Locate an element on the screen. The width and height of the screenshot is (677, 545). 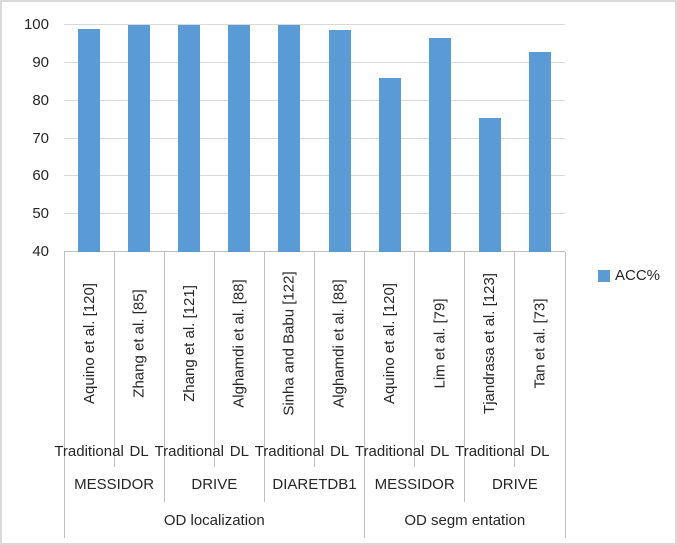
y-axis-tick-label-text: 90 is located at coordinates (40, 62).